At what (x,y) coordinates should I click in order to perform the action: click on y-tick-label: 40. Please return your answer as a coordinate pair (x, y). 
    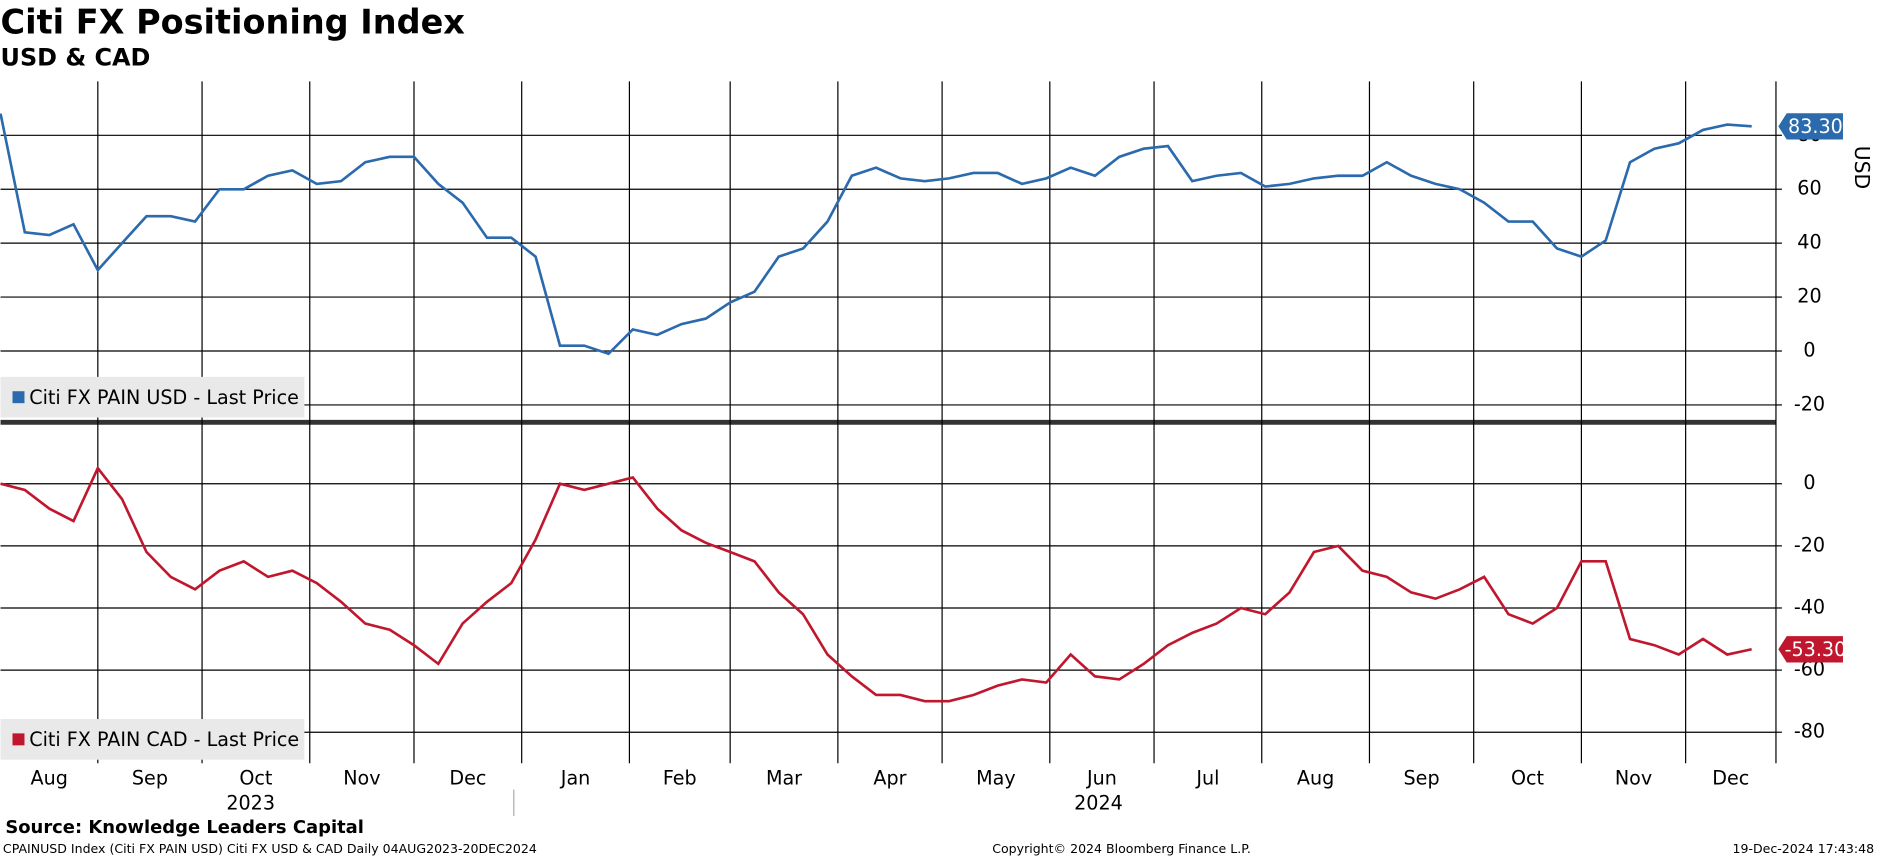
    Looking at the image, I should click on (1809, 242).